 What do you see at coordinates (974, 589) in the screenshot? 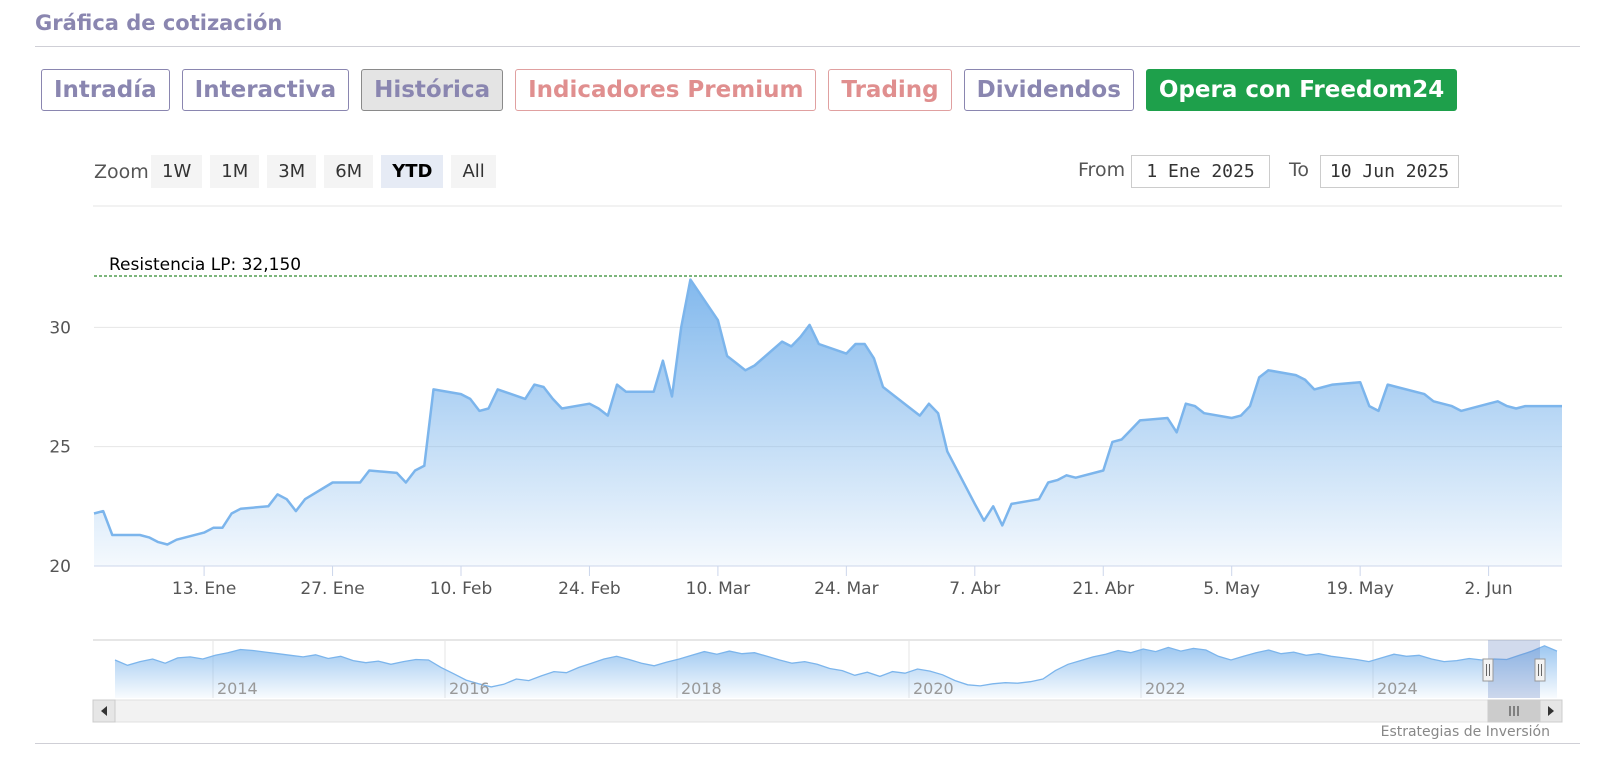
I see `x-tick-label: 7. Abr` at bounding box center [974, 589].